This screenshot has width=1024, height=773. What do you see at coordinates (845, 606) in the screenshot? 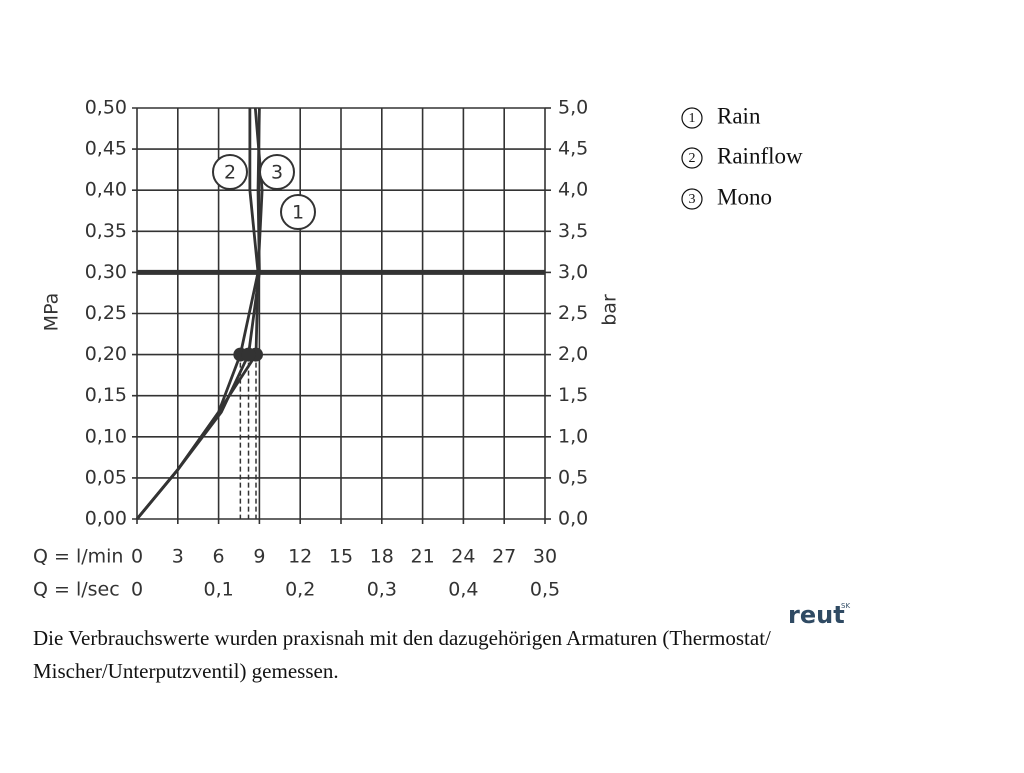
I see `logo-sup: SK` at bounding box center [845, 606].